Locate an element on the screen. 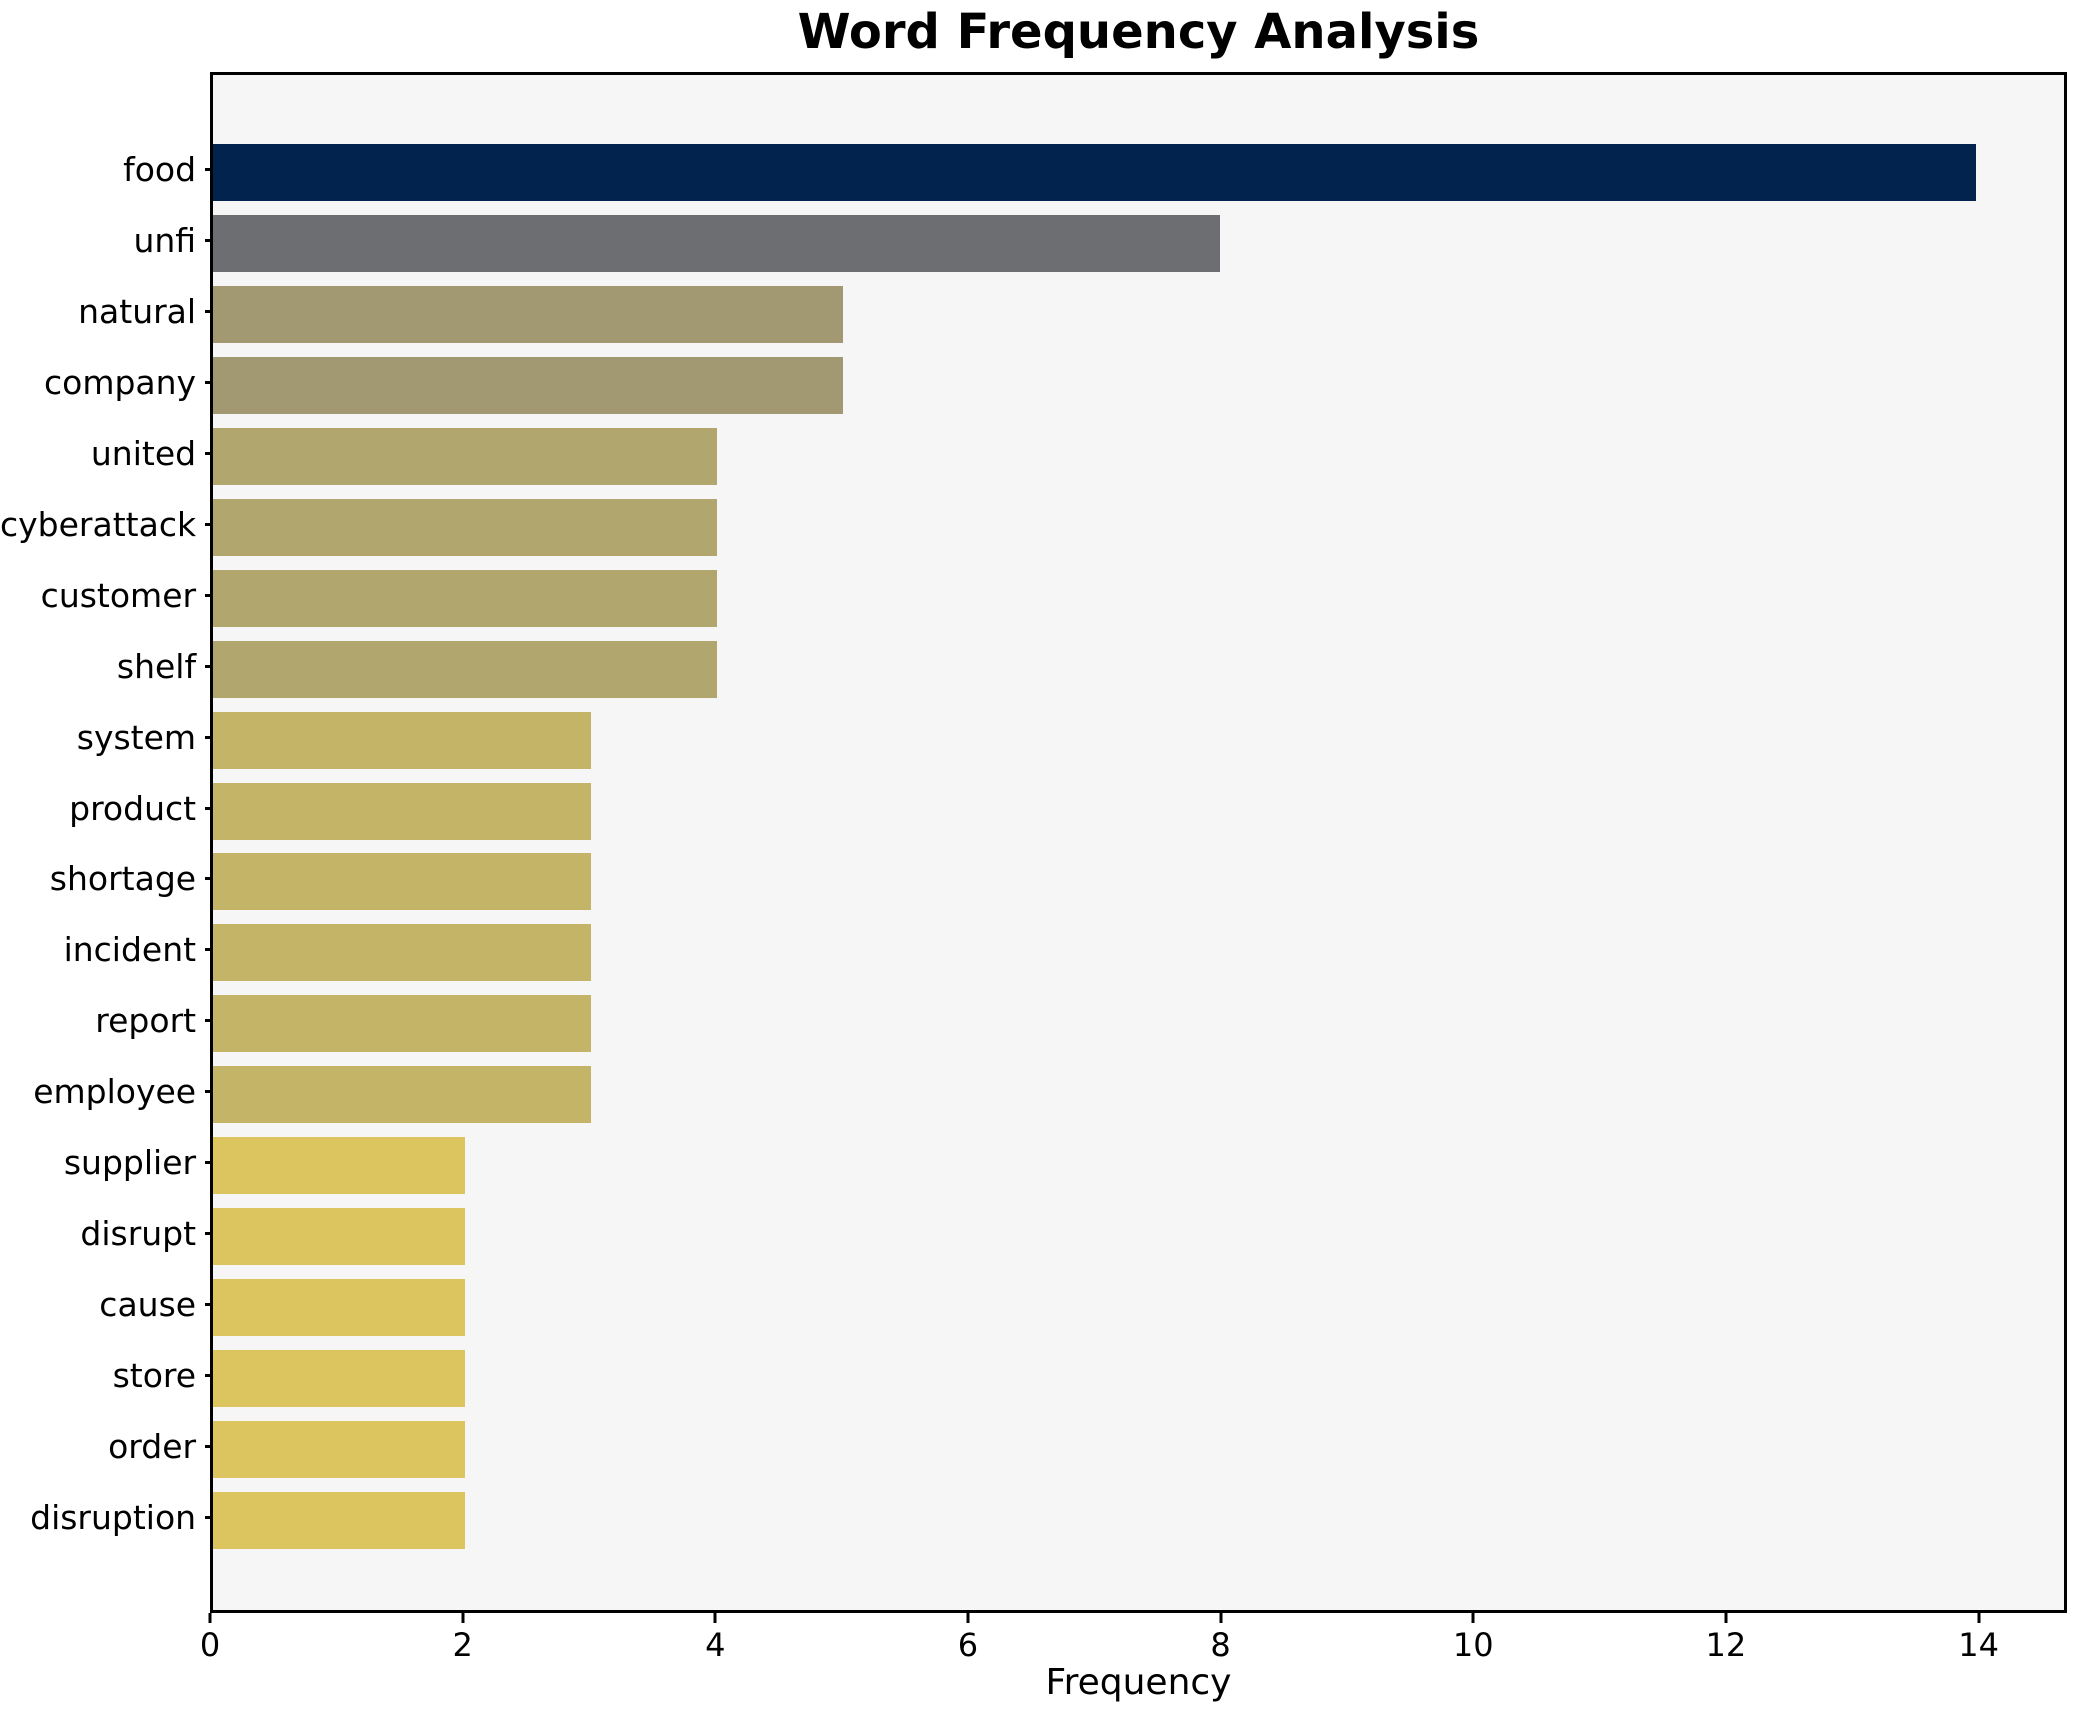 Image resolution: width=2089 pixels, height=1722 pixels. x-tick-label: 10 is located at coordinates (1473, 1645).